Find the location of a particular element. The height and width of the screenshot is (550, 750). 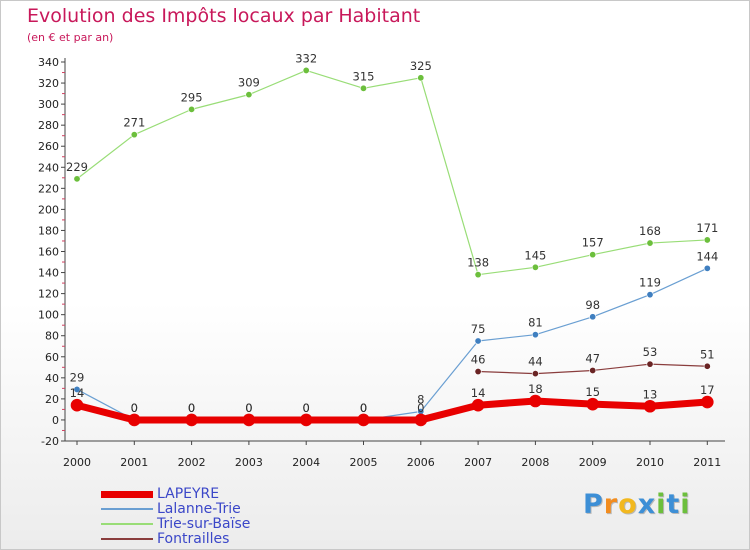

data-label: 325 is located at coordinates (421, 66).